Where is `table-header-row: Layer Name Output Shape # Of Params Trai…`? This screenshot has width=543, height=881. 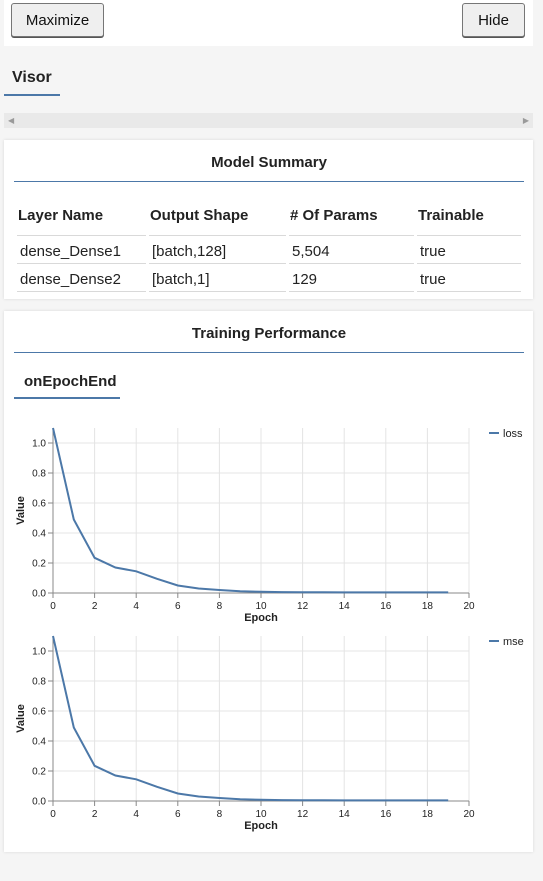 table-header-row: Layer Name Output Shape # Of Params Trai… is located at coordinates (269, 215).